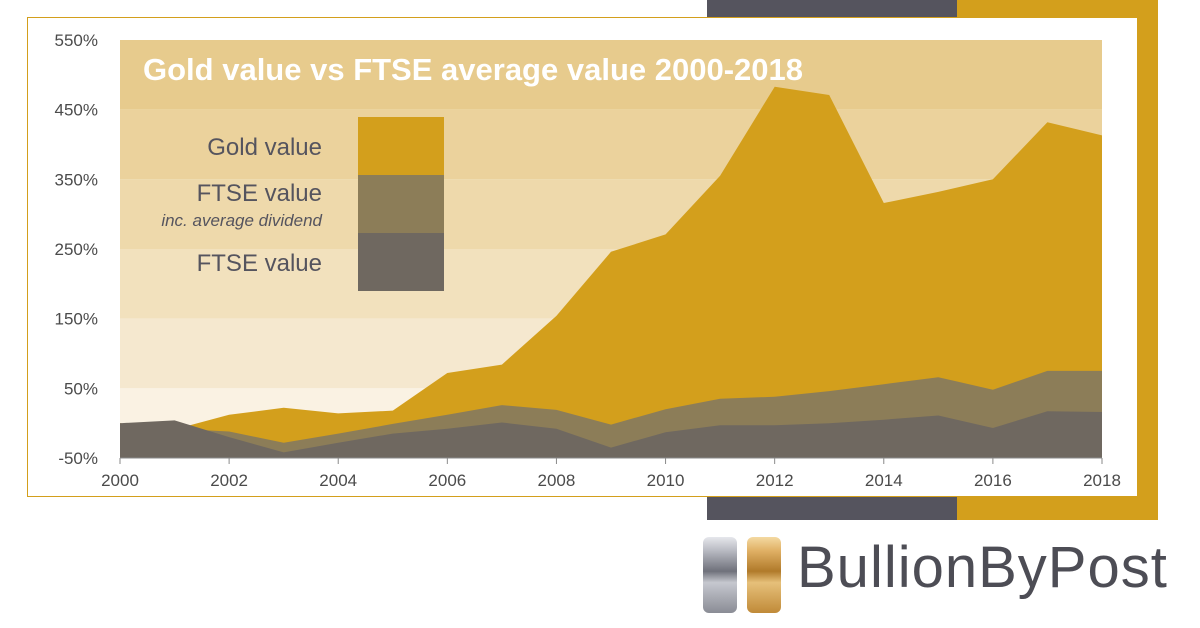 This screenshot has height=628, width=1200. I want to click on x-tick-label: 2008, so click(557, 480).